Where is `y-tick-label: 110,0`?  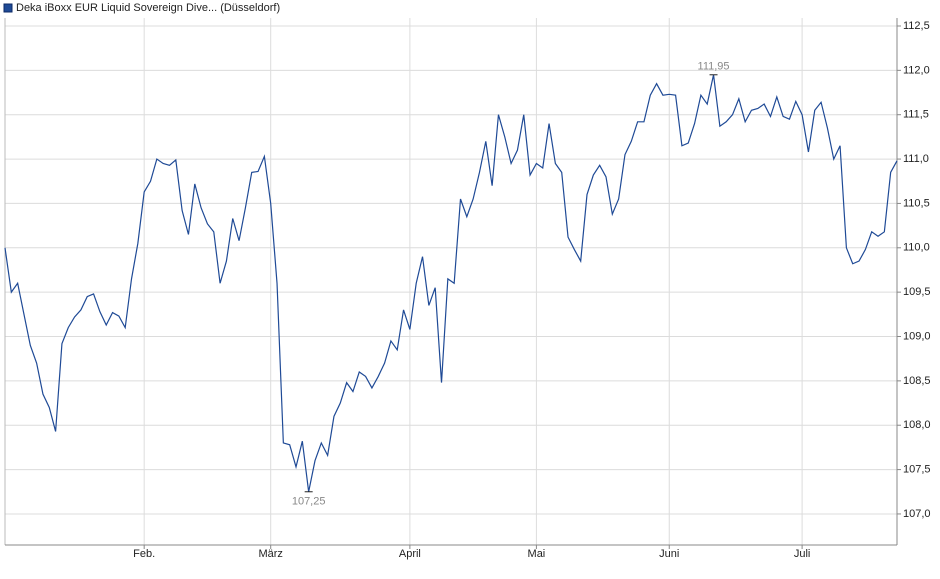 y-tick-label: 110,0 is located at coordinates (916, 248).